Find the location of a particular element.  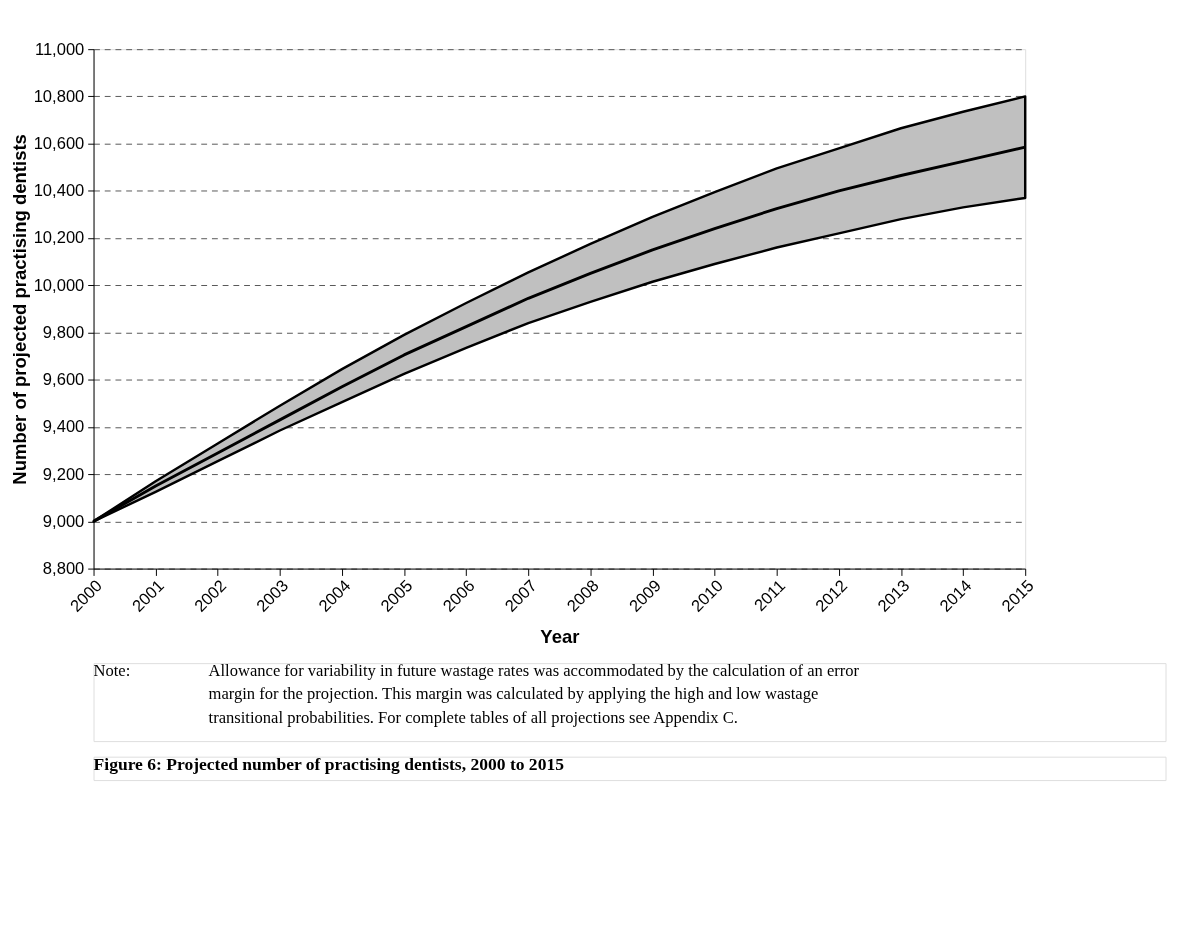

y-axis-title: Number of projected practising dentists is located at coordinates (19, 309).